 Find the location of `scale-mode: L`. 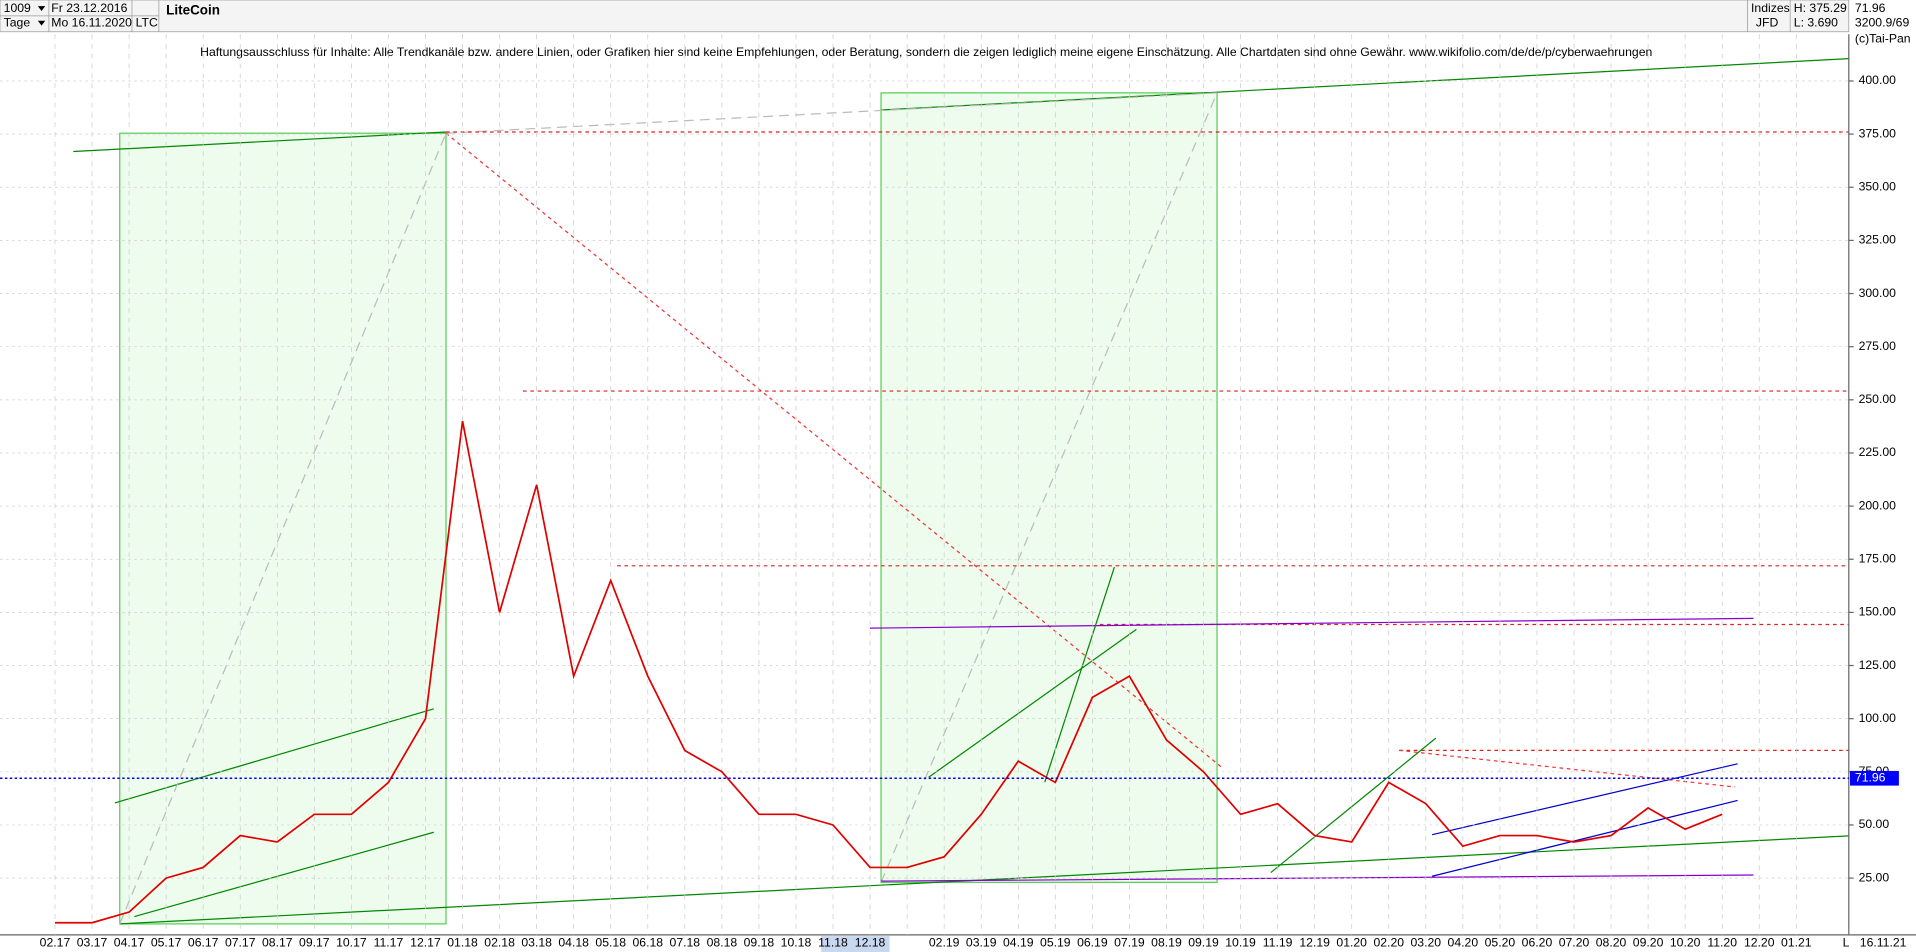

scale-mode: L is located at coordinates (1846, 943).